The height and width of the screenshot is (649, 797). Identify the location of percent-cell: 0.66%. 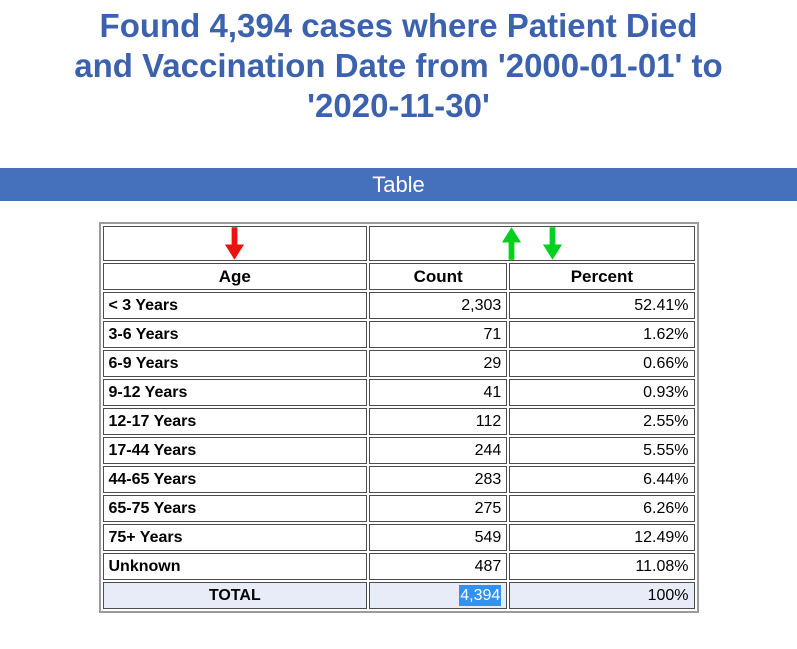
(602, 363).